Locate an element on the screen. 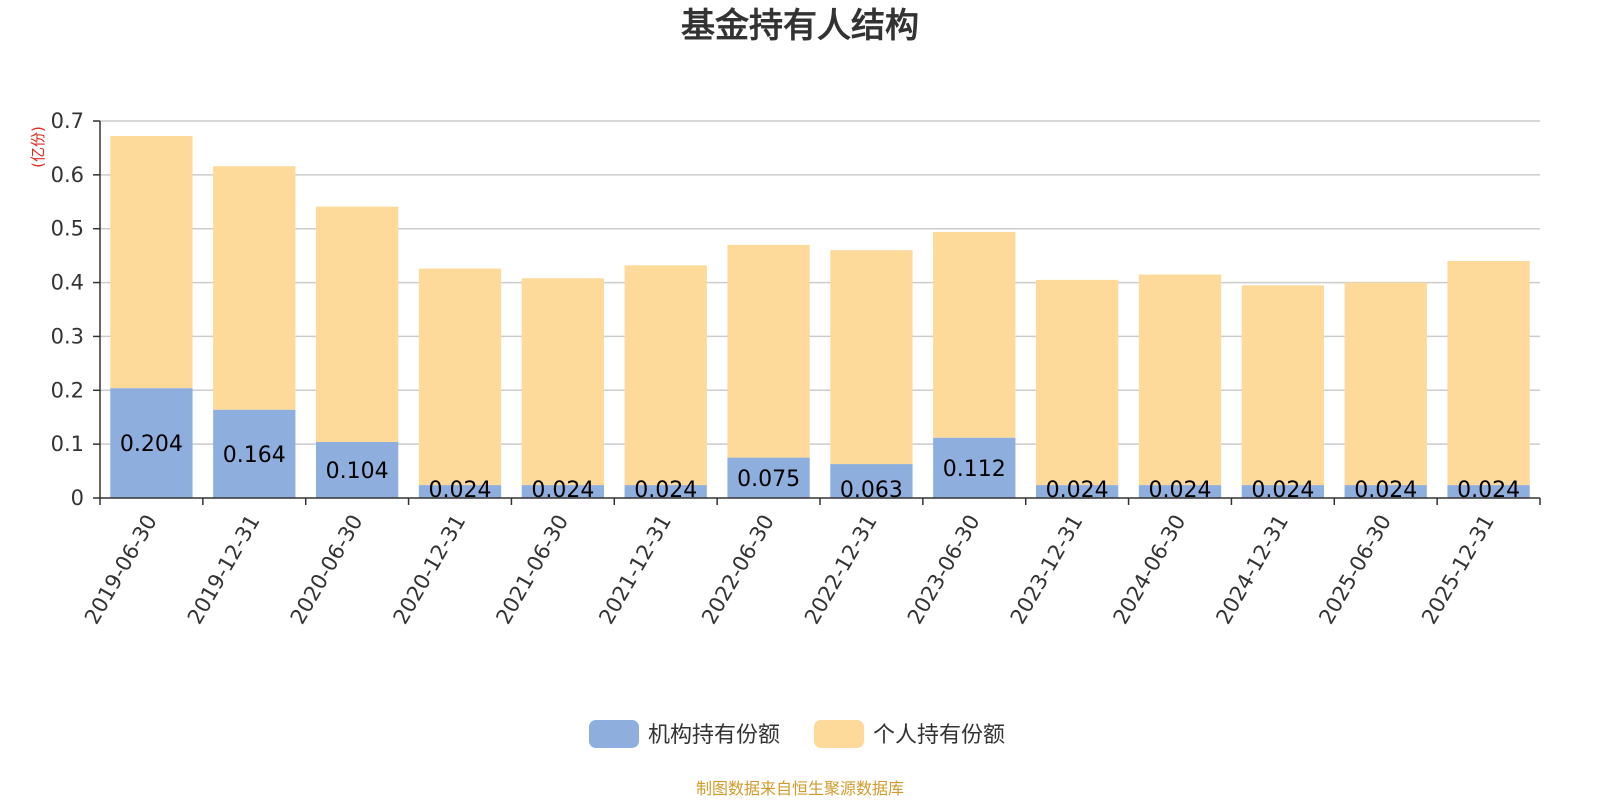 This screenshot has width=1600, height=800. y-tick-label: 0.4 is located at coordinates (67, 283).